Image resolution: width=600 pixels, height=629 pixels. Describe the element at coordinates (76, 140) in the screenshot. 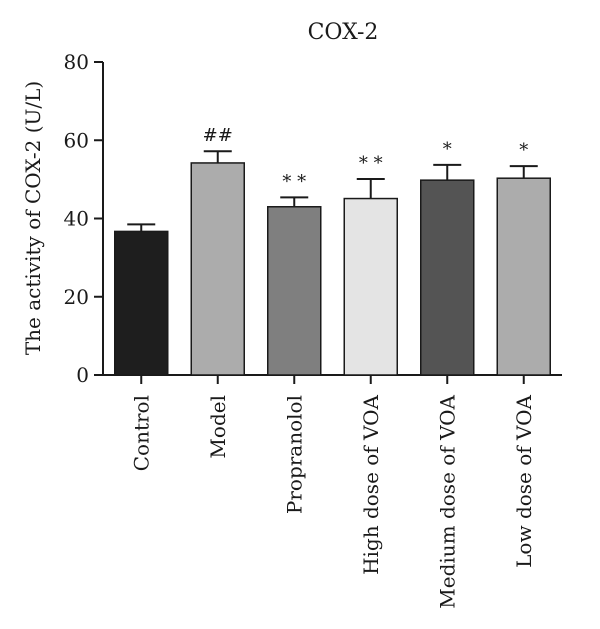

I see `y-tick-label: 60` at that location.